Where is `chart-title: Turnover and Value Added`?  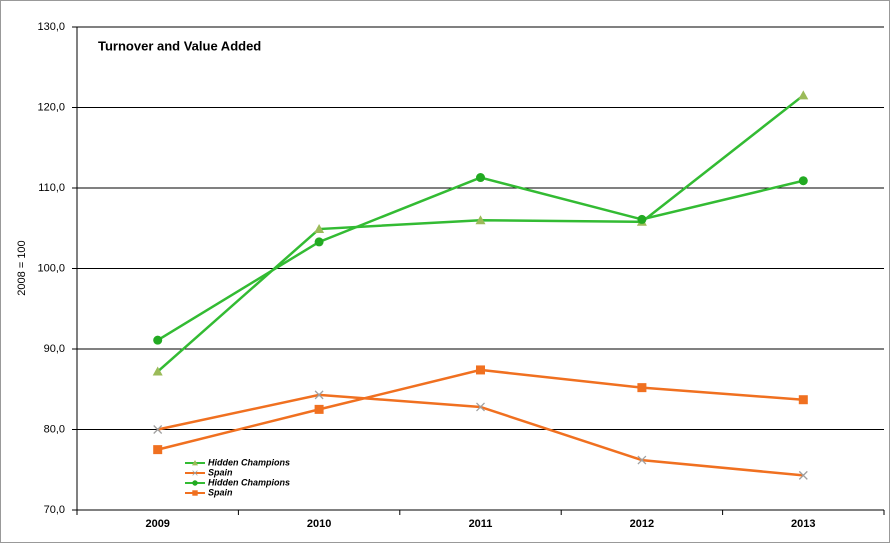 chart-title: Turnover and Value Added is located at coordinates (179, 45).